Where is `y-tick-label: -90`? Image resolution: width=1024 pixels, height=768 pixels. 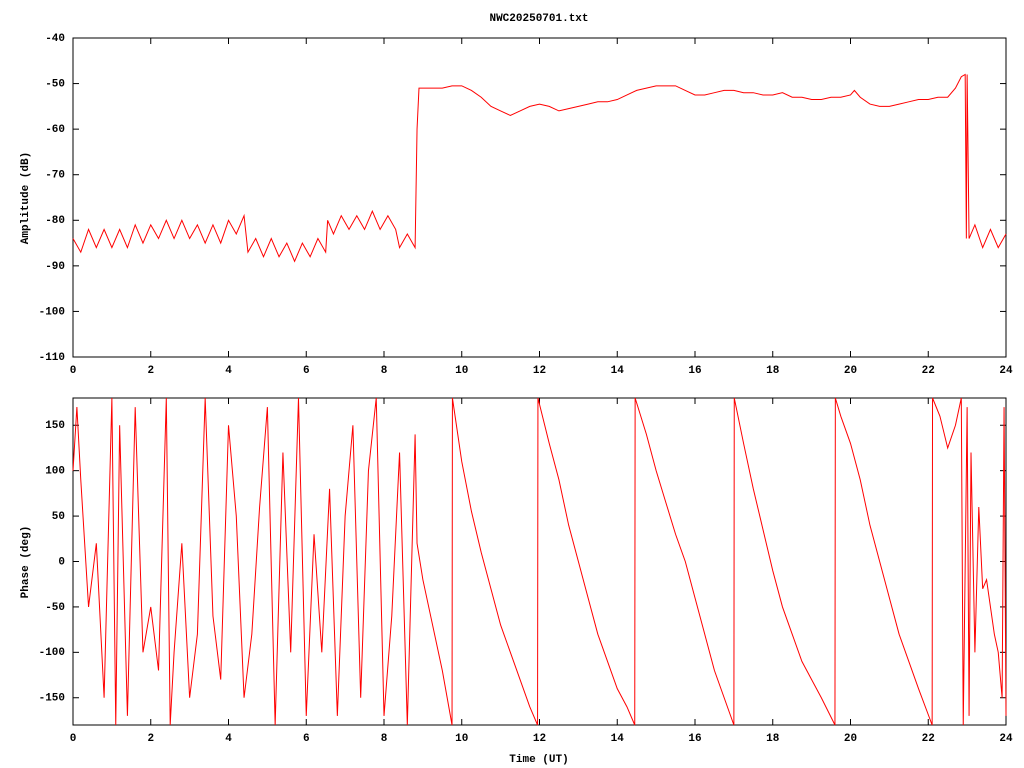
y-tick-label: -90 is located at coordinates (55, 267).